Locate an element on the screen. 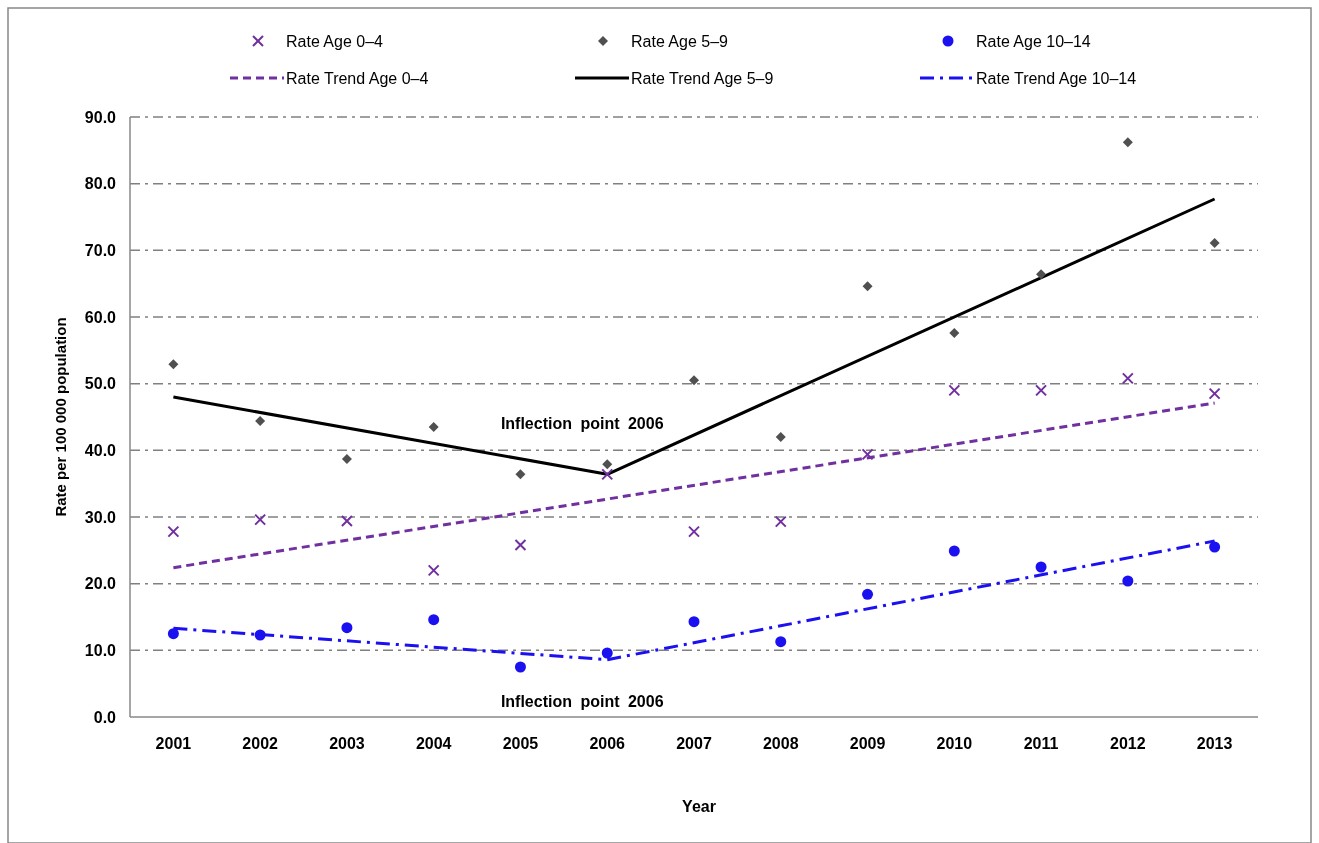 Image resolution: width=1319 pixels, height=843 pixels. legend-label: Rate Trend Age 5–9 is located at coordinates (702, 78).